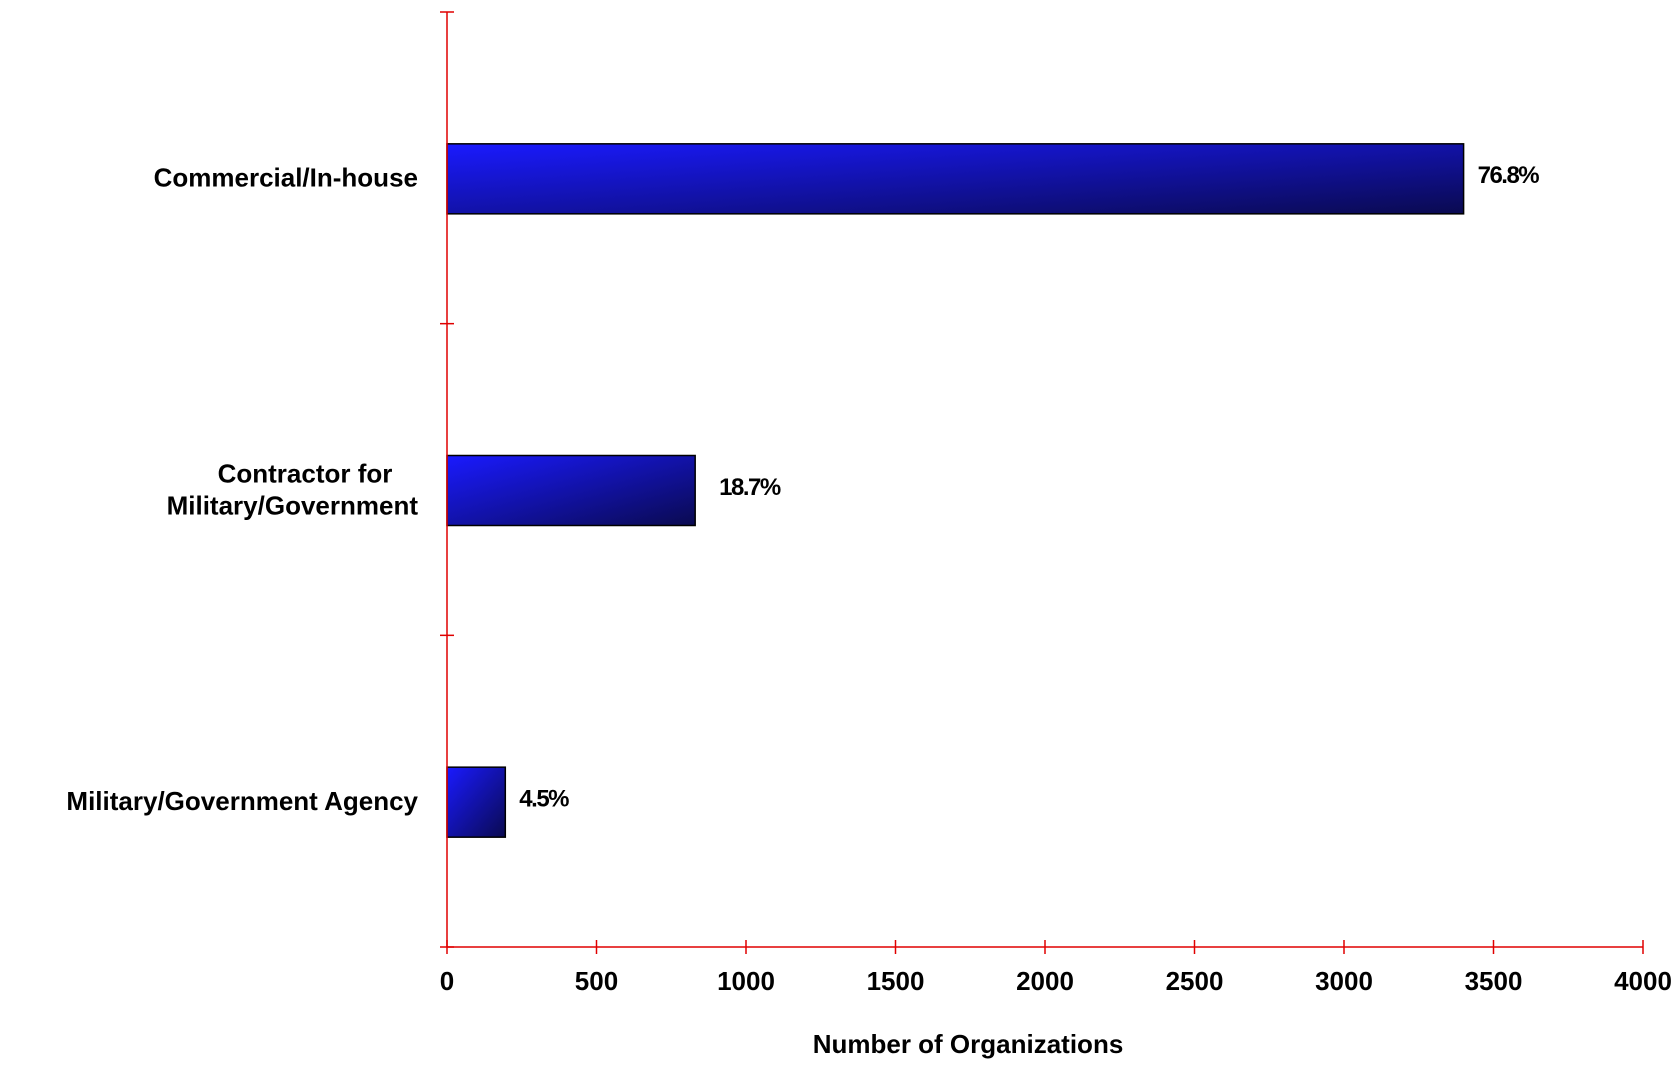 The image size is (1679, 1068). What do you see at coordinates (750, 487) in the screenshot?
I see `data-label-2: 18.7%` at bounding box center [750, 487].